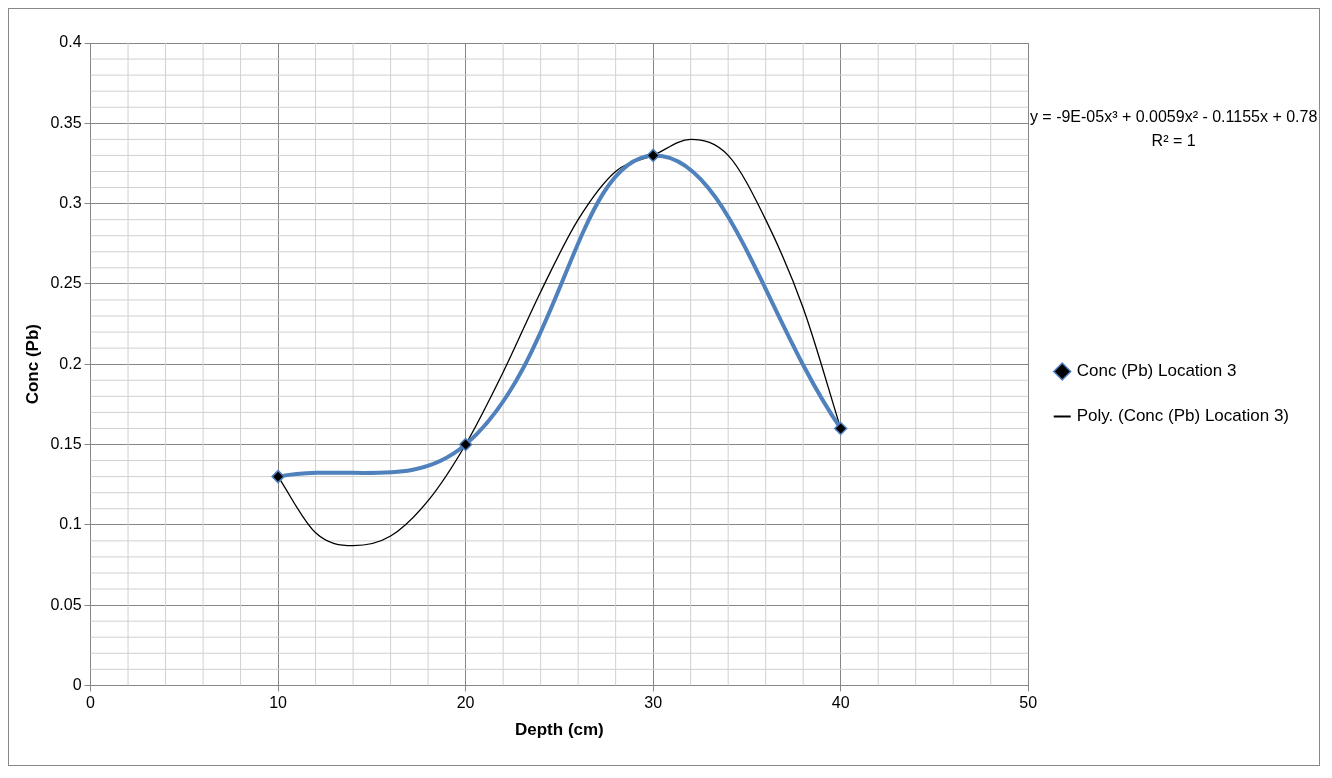 This screenshot has height=778, width=1332. What do you see at coordinates (70, 42) in the screenshot?
I see `y-tick-label: 0.4` at bounding box center [70, 42].